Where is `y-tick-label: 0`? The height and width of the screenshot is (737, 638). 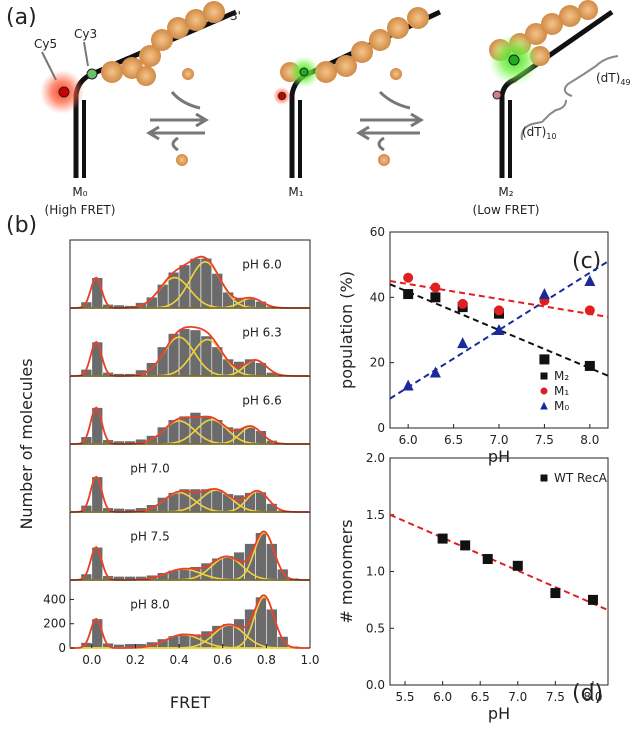
y-tick-label: 0 is located at coordinates (62, 648).